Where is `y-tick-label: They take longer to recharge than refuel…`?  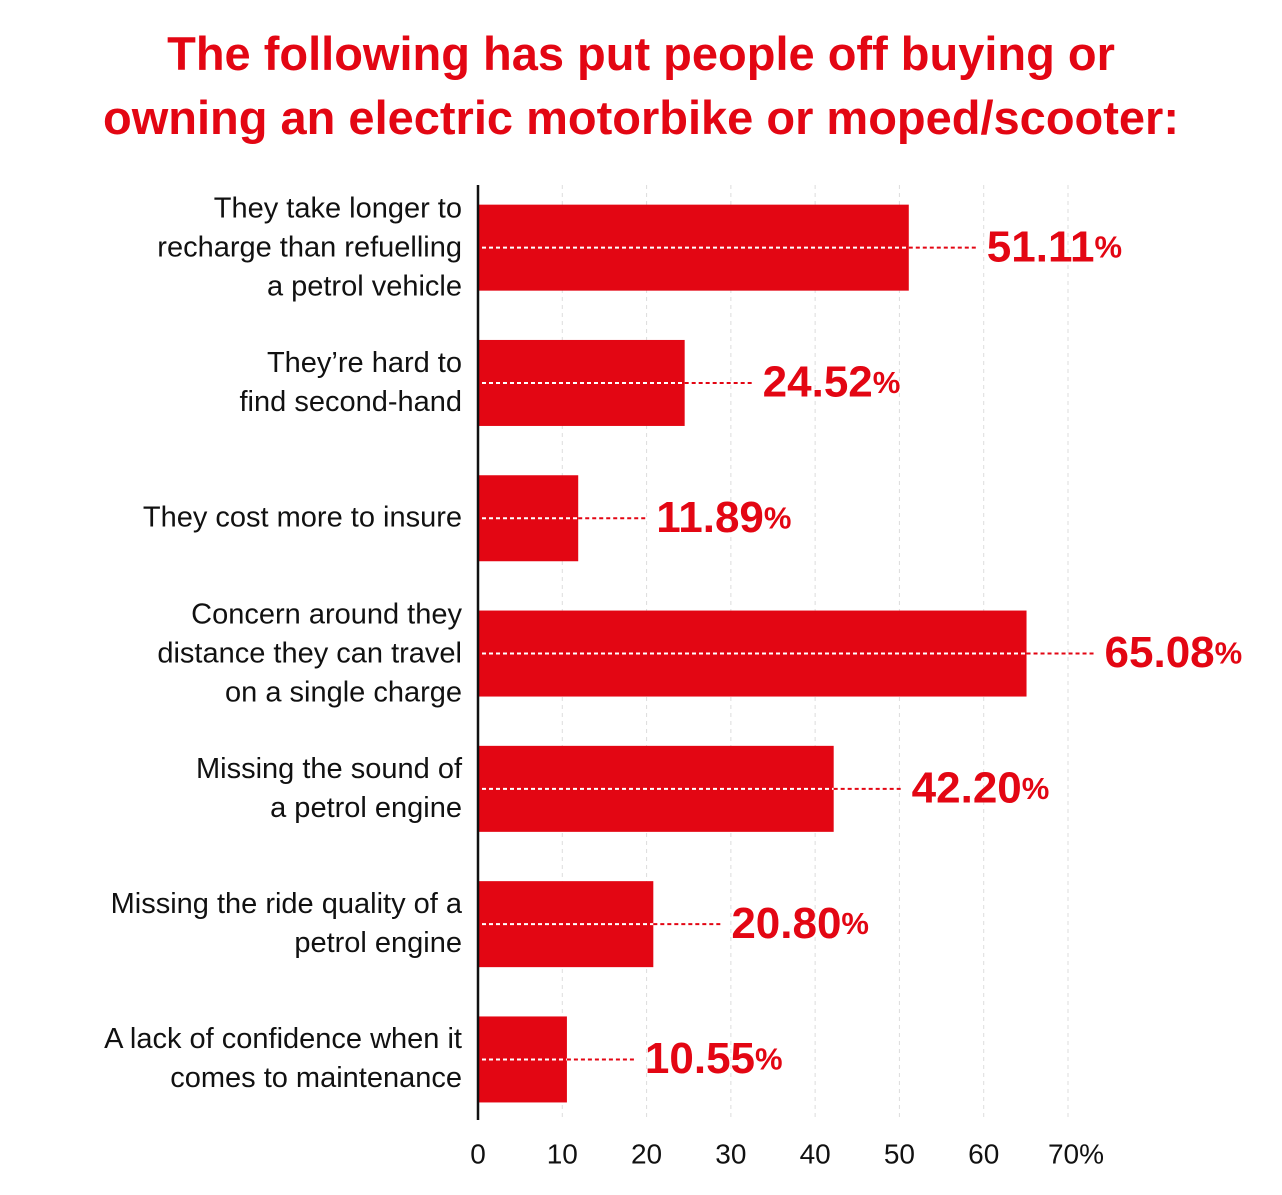
y-tick-label: They take longer to recharge than refuel… is located at coordinates (309, 247).